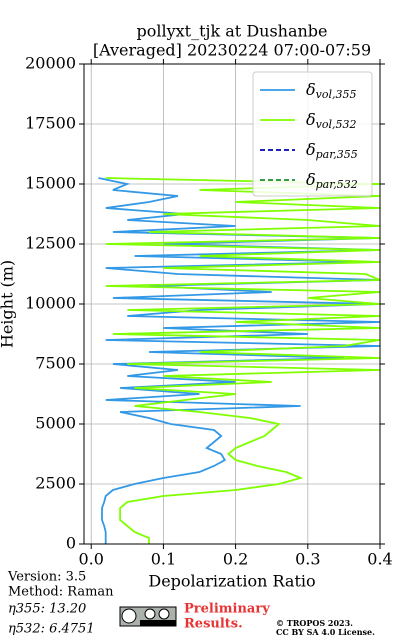 This screenshot has height=640, width=400. I want to click on x-tick-label: 0.3, so click(307, 559).